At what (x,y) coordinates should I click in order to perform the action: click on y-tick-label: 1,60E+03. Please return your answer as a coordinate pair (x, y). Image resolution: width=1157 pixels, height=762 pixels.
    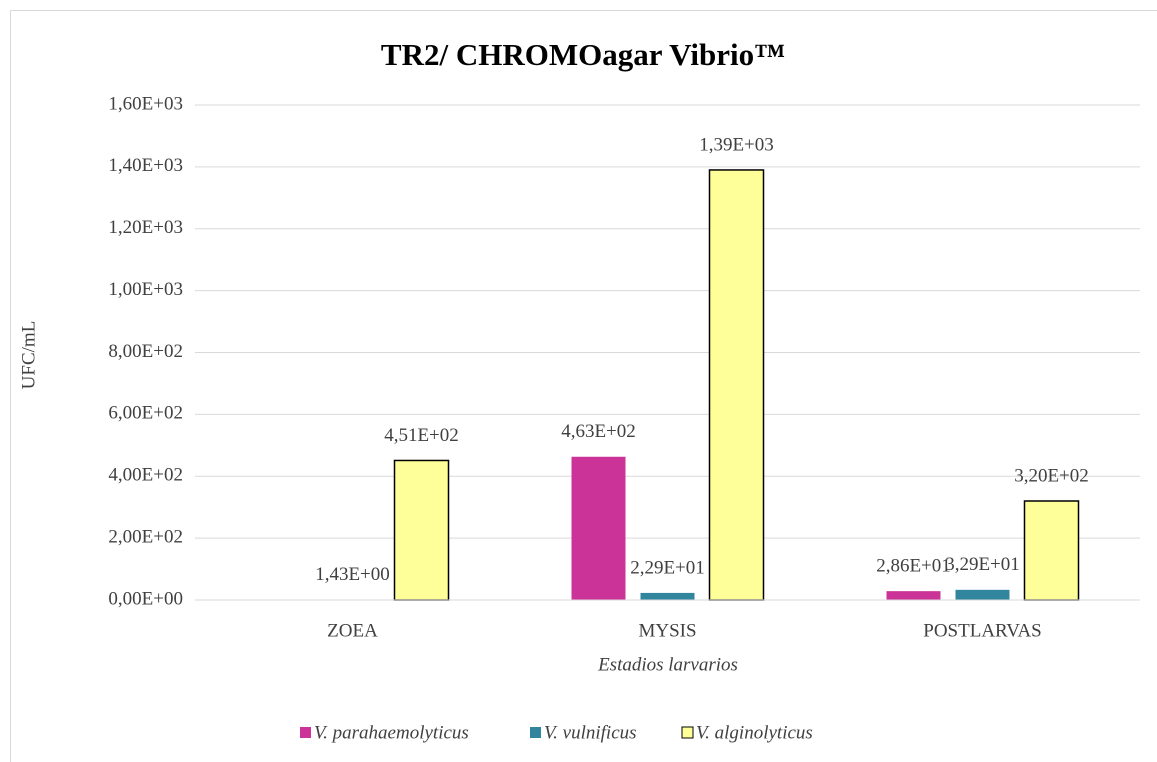
    Looking at the image, I should click on (145, 103).